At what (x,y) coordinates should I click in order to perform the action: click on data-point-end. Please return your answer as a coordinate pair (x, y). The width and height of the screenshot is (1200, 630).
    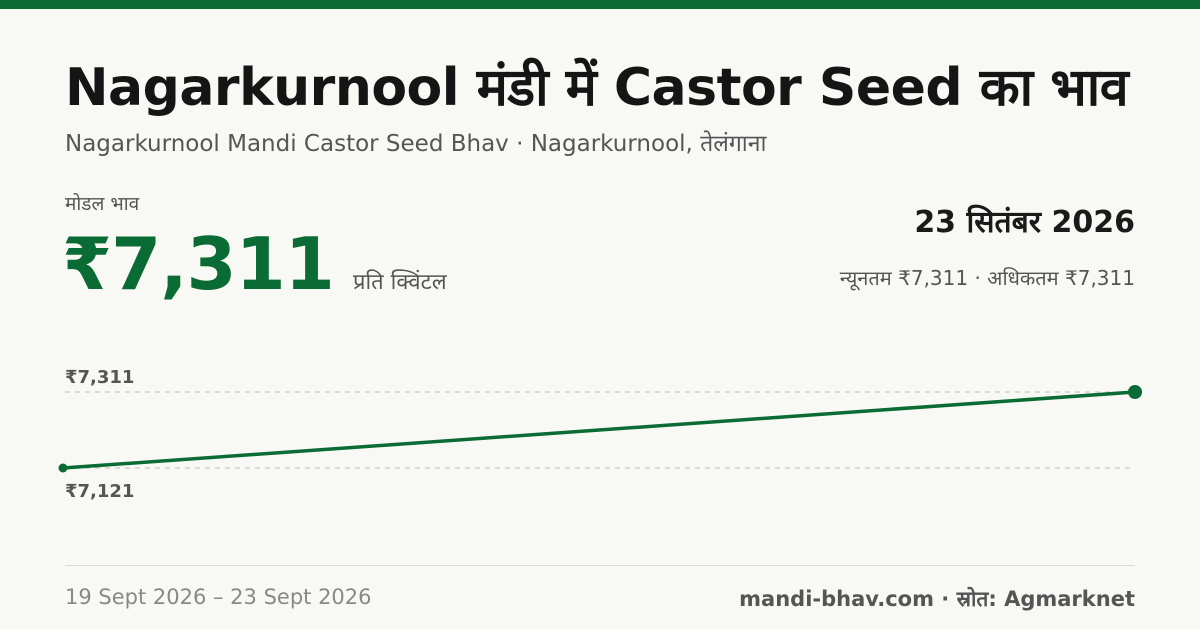
    Looking at the image, I should click on (1135, 392).